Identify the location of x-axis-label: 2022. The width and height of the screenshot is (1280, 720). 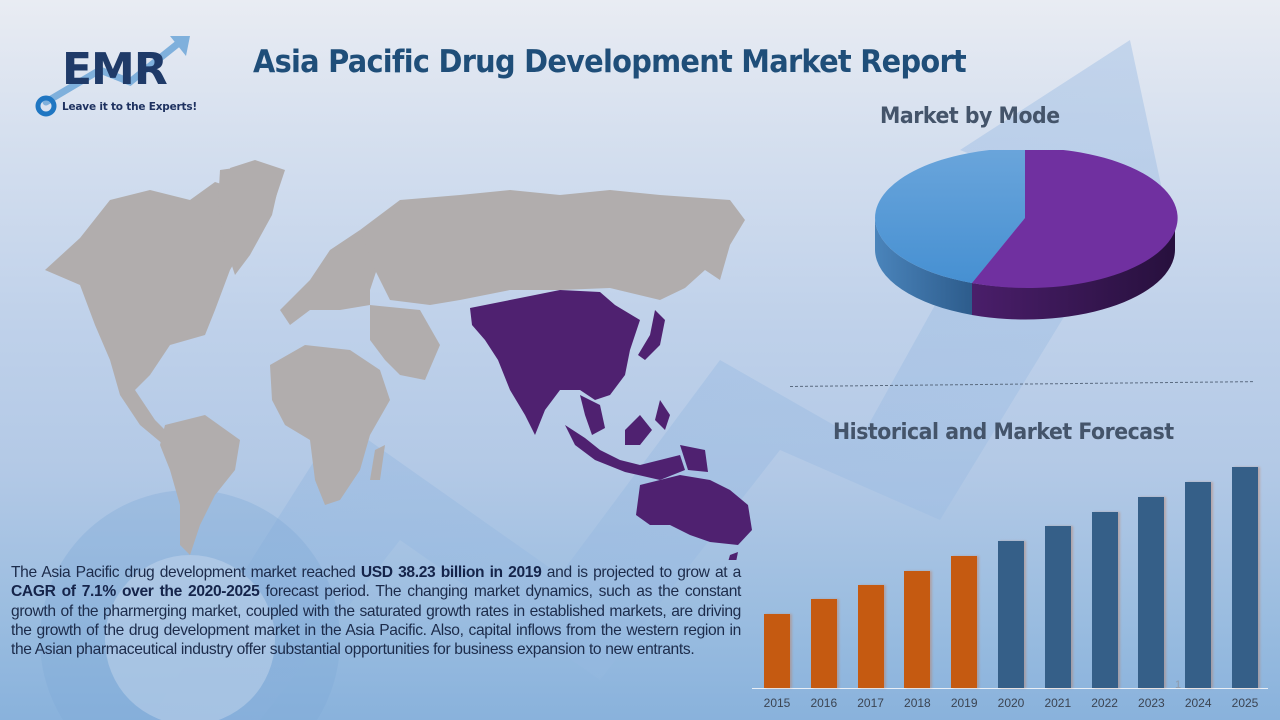
(1104, 703).